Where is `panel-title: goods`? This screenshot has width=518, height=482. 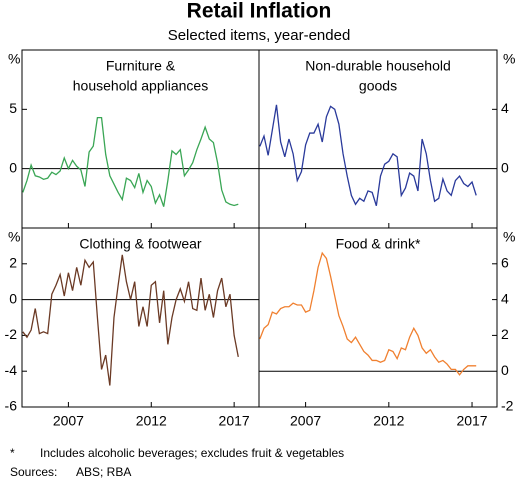 panel-title: goods is located at coordinates (378, 86).